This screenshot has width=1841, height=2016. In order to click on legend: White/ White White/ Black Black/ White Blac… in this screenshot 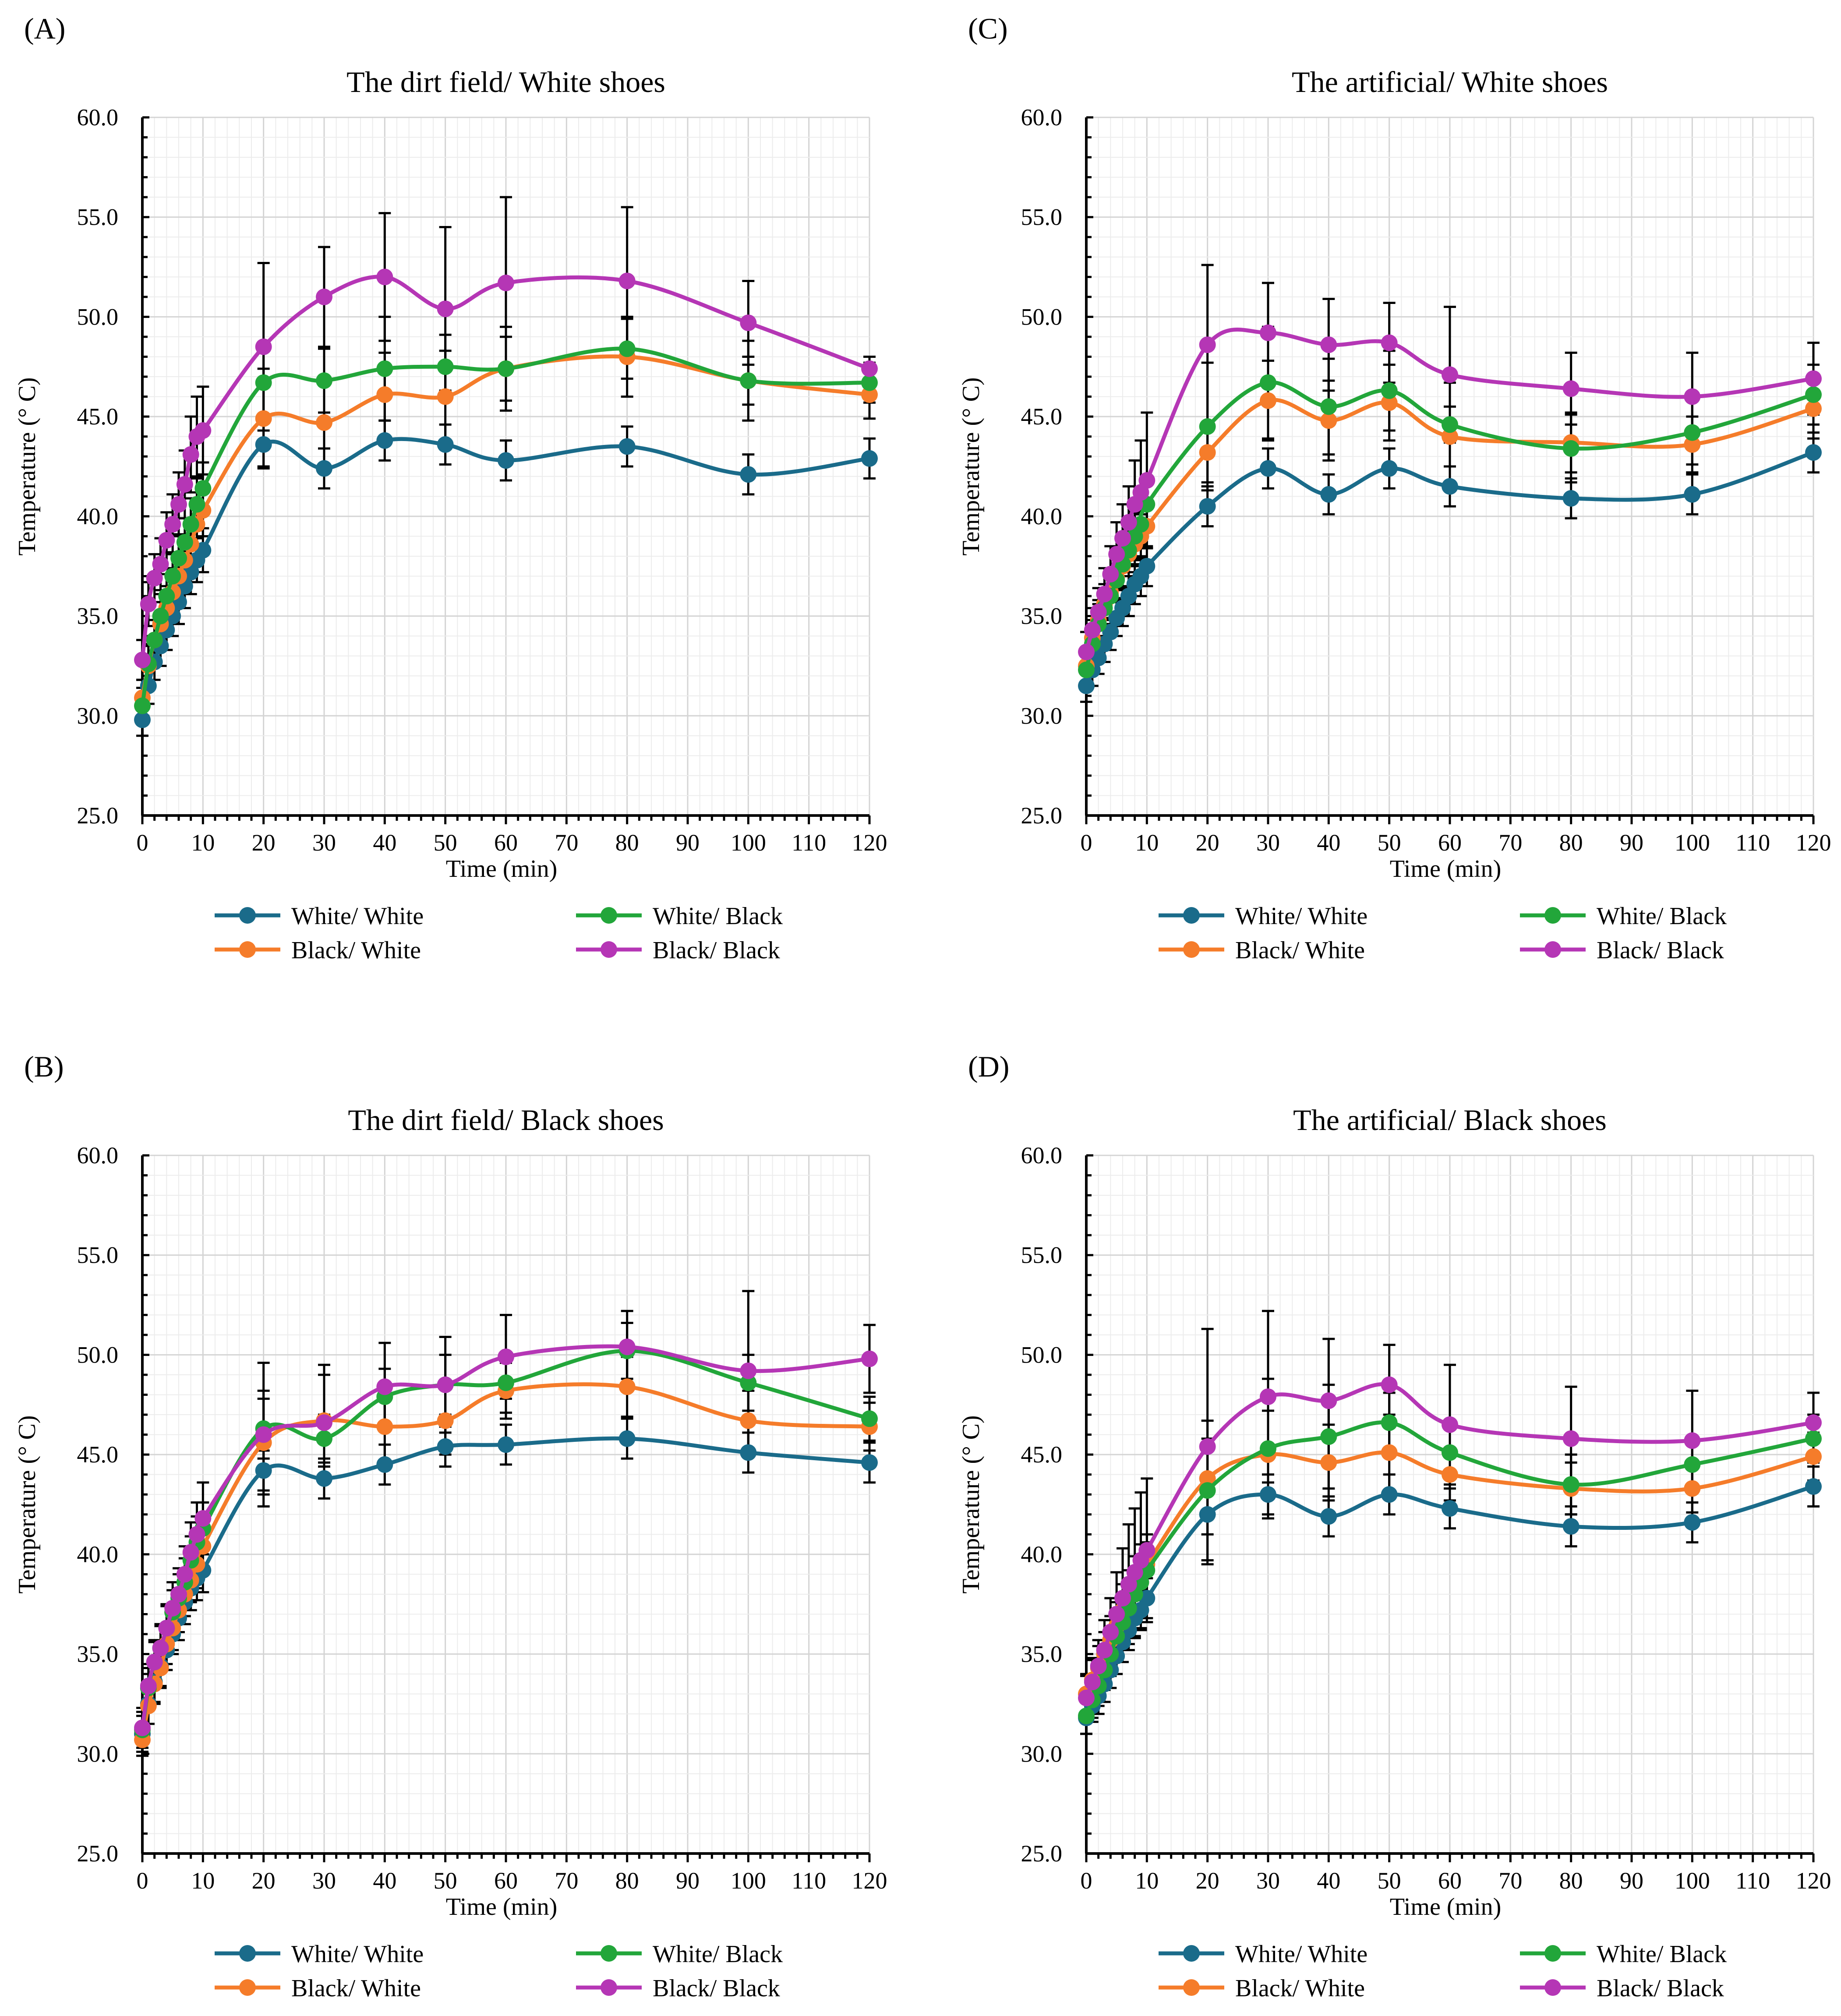, I will do `click(499, 933)`.